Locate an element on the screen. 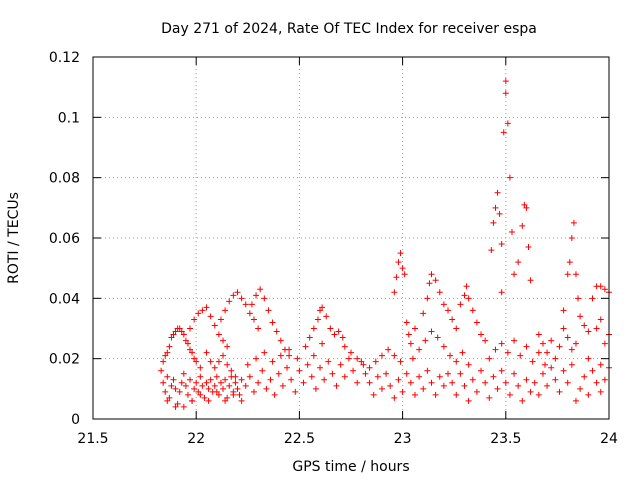  y-tick-labels: 0 0.02 0.04 0.06 0.08 0.1 0.12 is located at coordinates (64, 239).